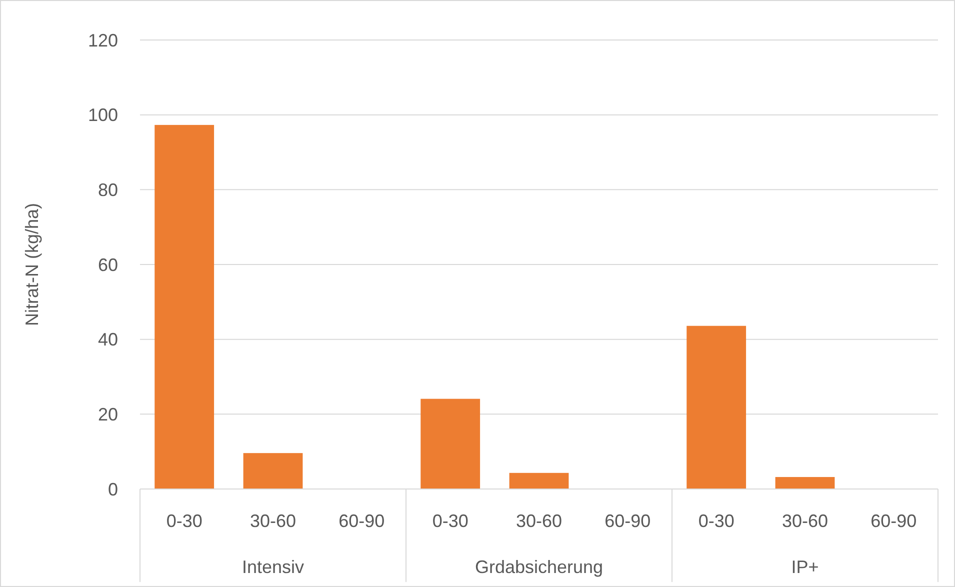 Image resolution: width=955 pixels, height=587 pixels. I want to click on y-axis-title: Nitrat-N (kg/ha), so click(32, 264).